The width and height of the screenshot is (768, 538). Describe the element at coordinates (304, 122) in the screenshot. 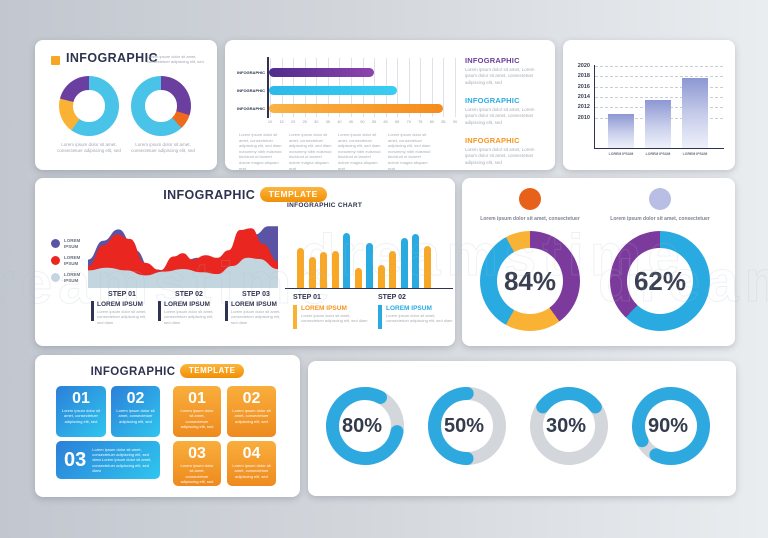

I see `x-tick-label: 25` at that location.